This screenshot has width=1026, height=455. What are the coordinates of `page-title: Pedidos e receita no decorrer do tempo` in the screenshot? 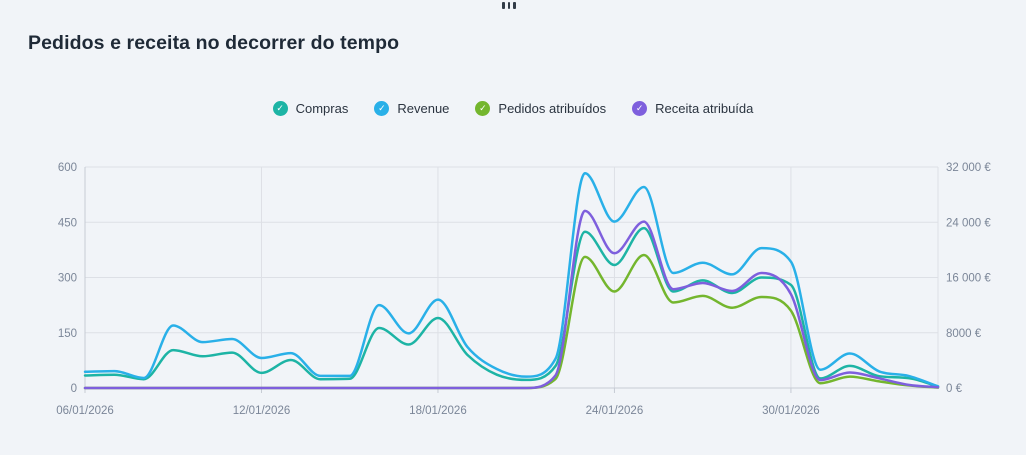 It's located at (214, 43).